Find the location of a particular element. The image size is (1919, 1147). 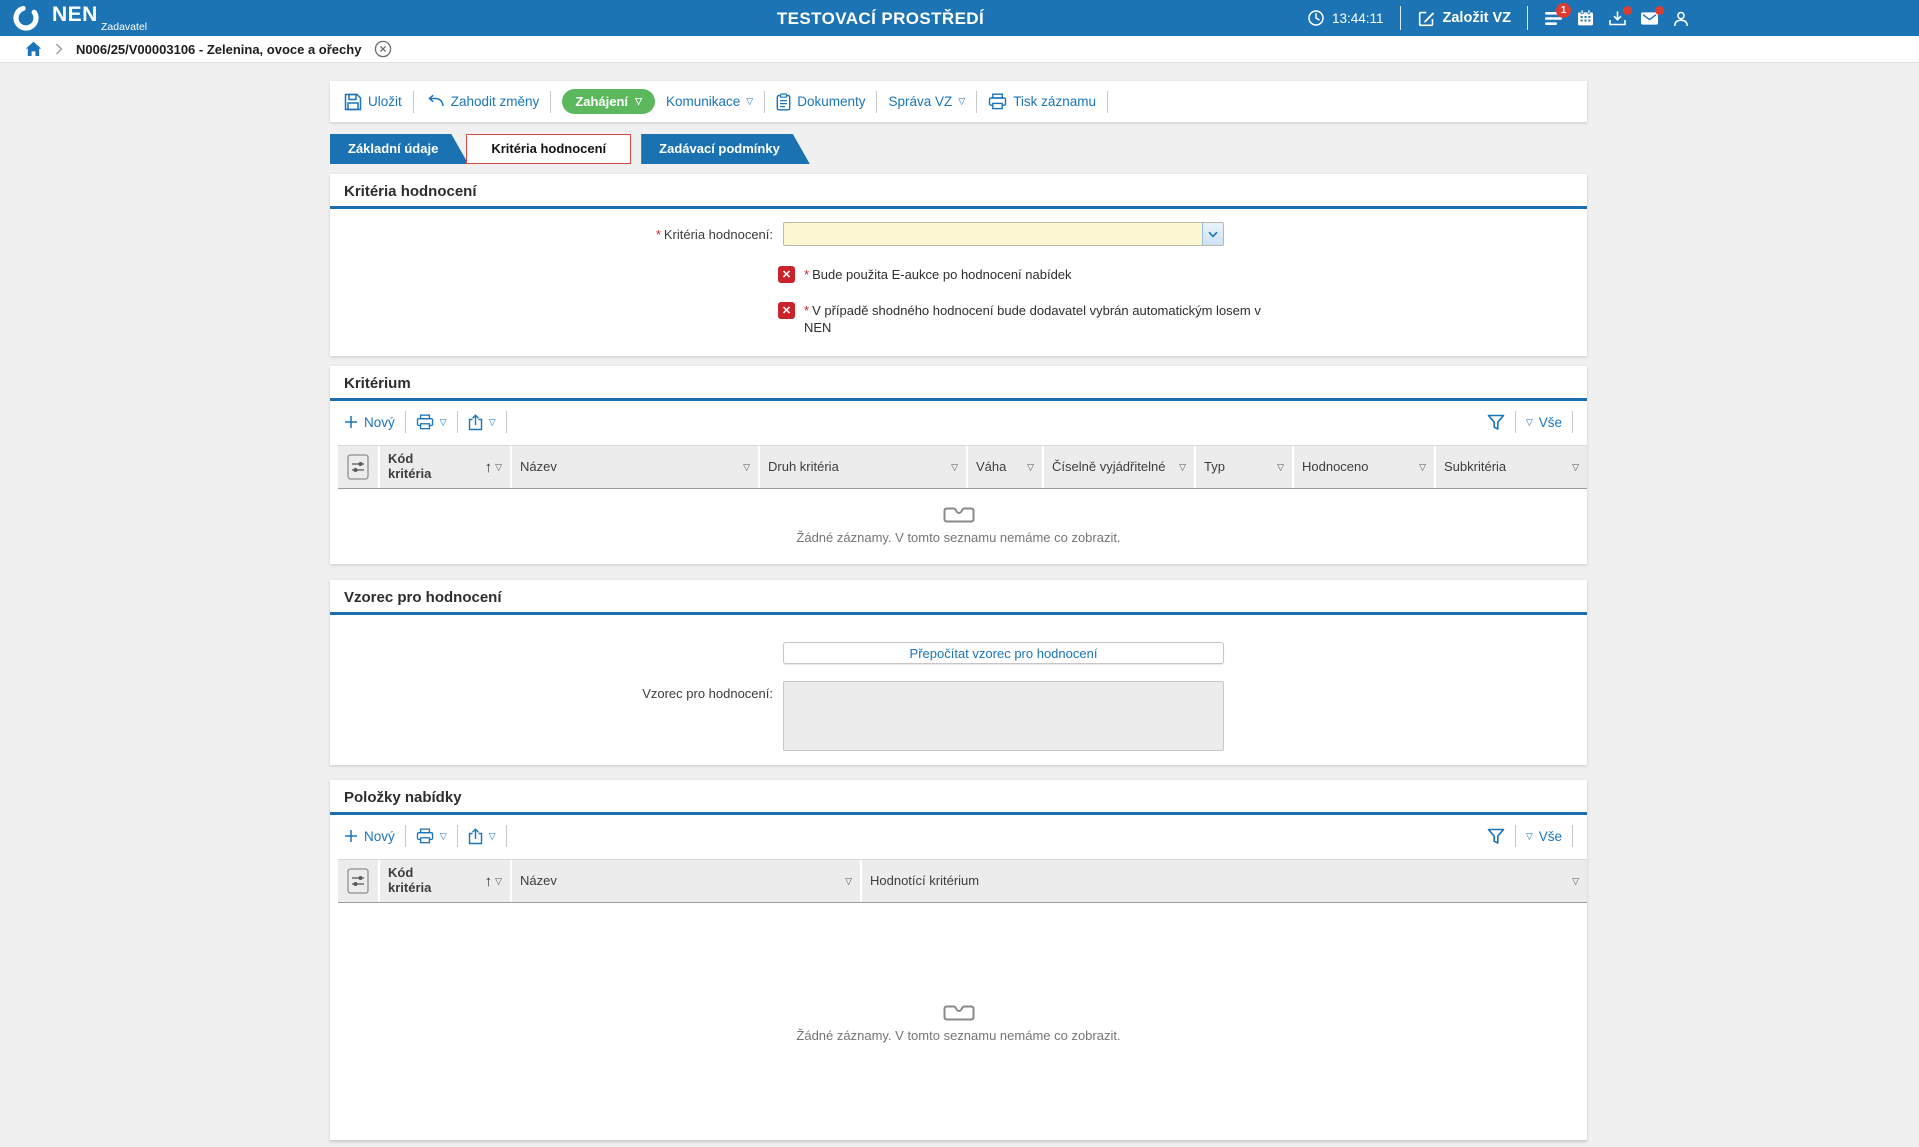

downloads-button is located at coordinates (1620, 16).